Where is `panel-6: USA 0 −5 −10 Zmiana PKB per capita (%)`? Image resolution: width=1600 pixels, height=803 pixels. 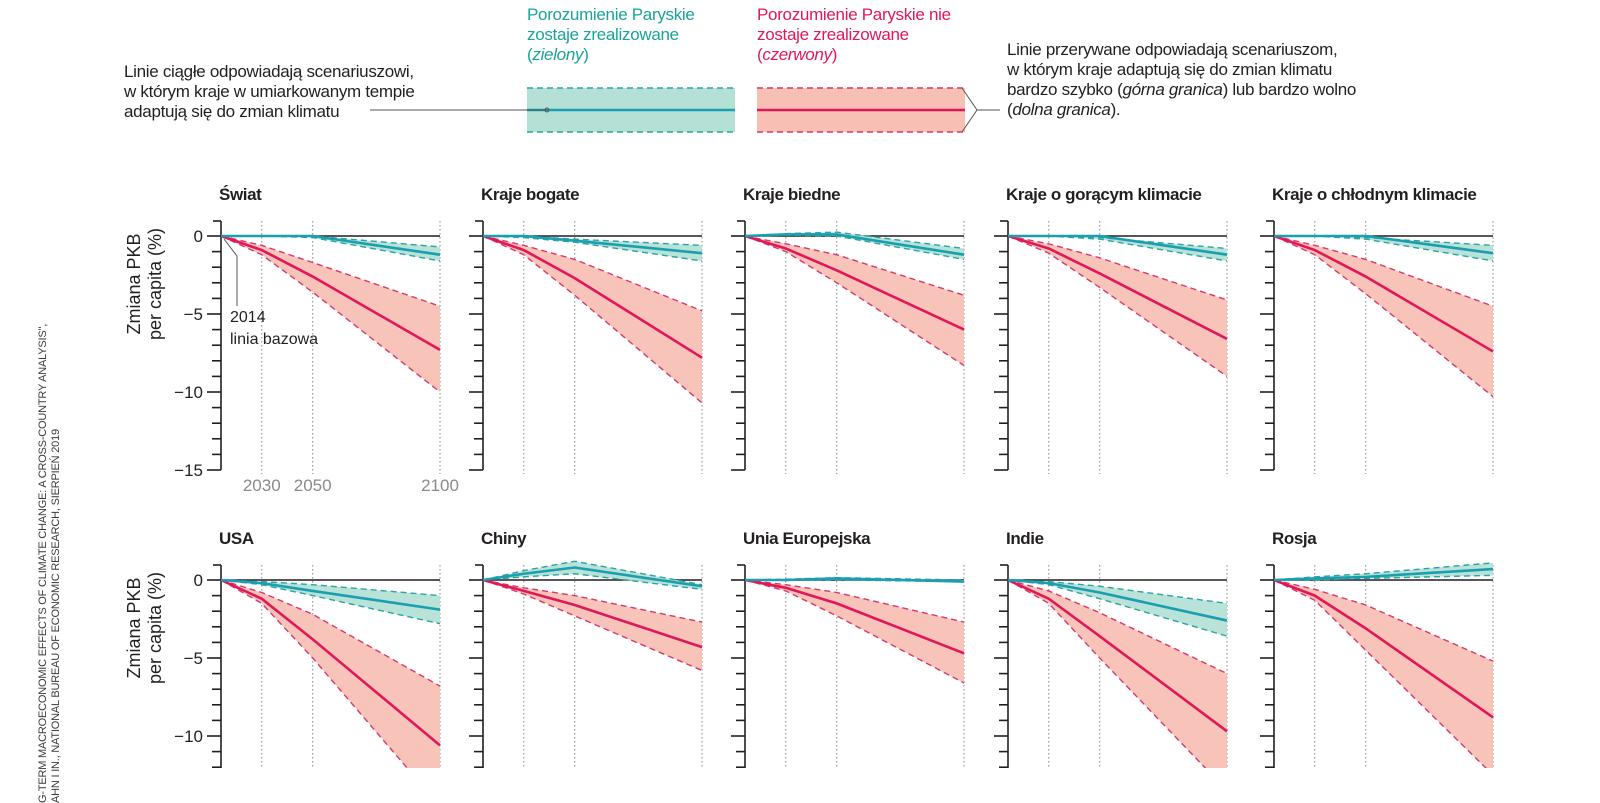 panel-6: USA 0 −5 −10 Zmiana PKB per capita (%) is located at coordinates (282, 648).